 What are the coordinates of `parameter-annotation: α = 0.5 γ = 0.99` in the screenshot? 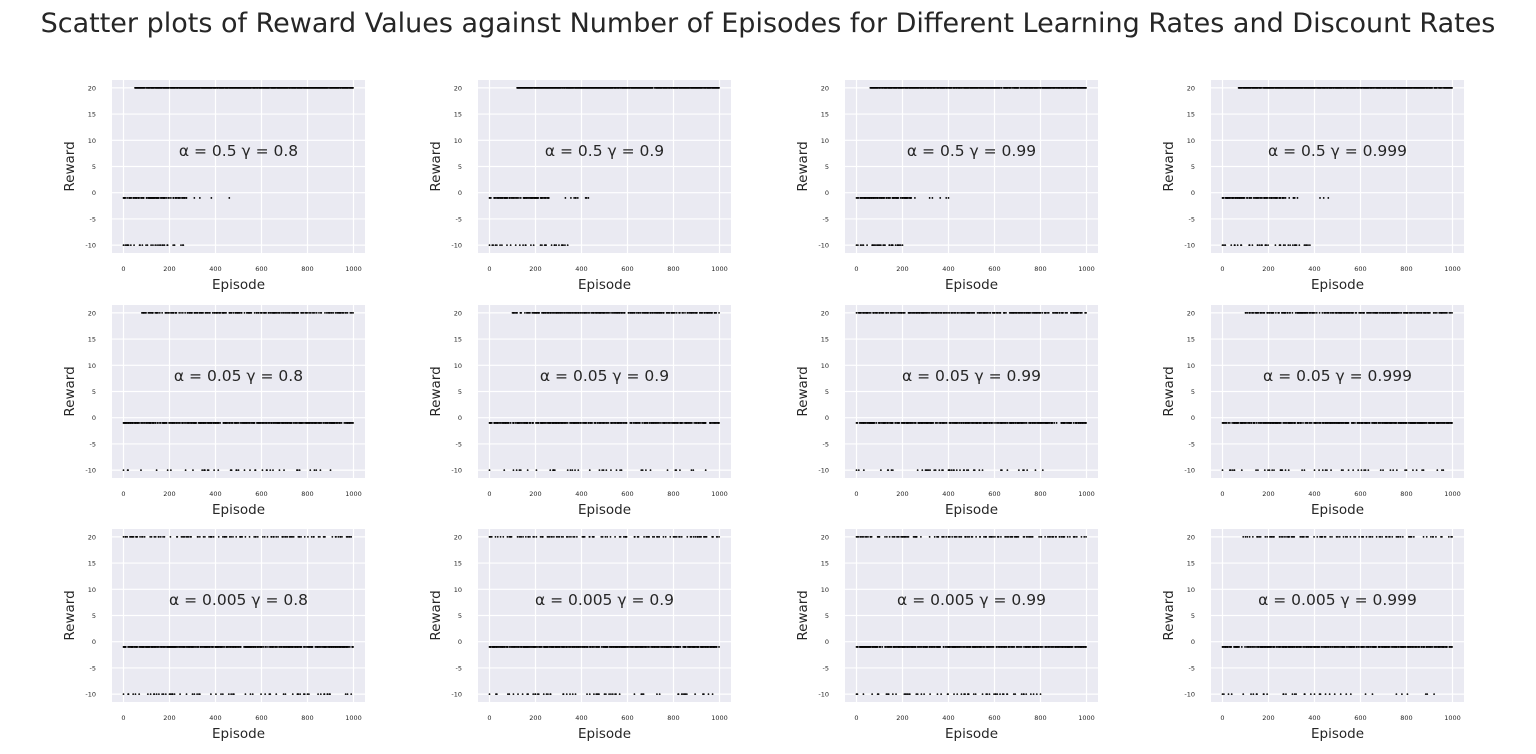 It's located at (971, 151).